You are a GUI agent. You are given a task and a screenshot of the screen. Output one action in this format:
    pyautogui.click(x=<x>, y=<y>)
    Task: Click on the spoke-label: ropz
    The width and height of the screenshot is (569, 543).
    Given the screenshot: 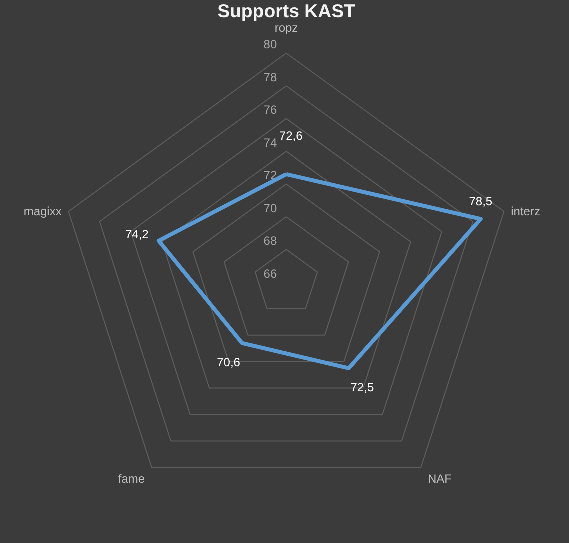 What is the action you would take?
    pyautogui.click(x=286, y=28)
    